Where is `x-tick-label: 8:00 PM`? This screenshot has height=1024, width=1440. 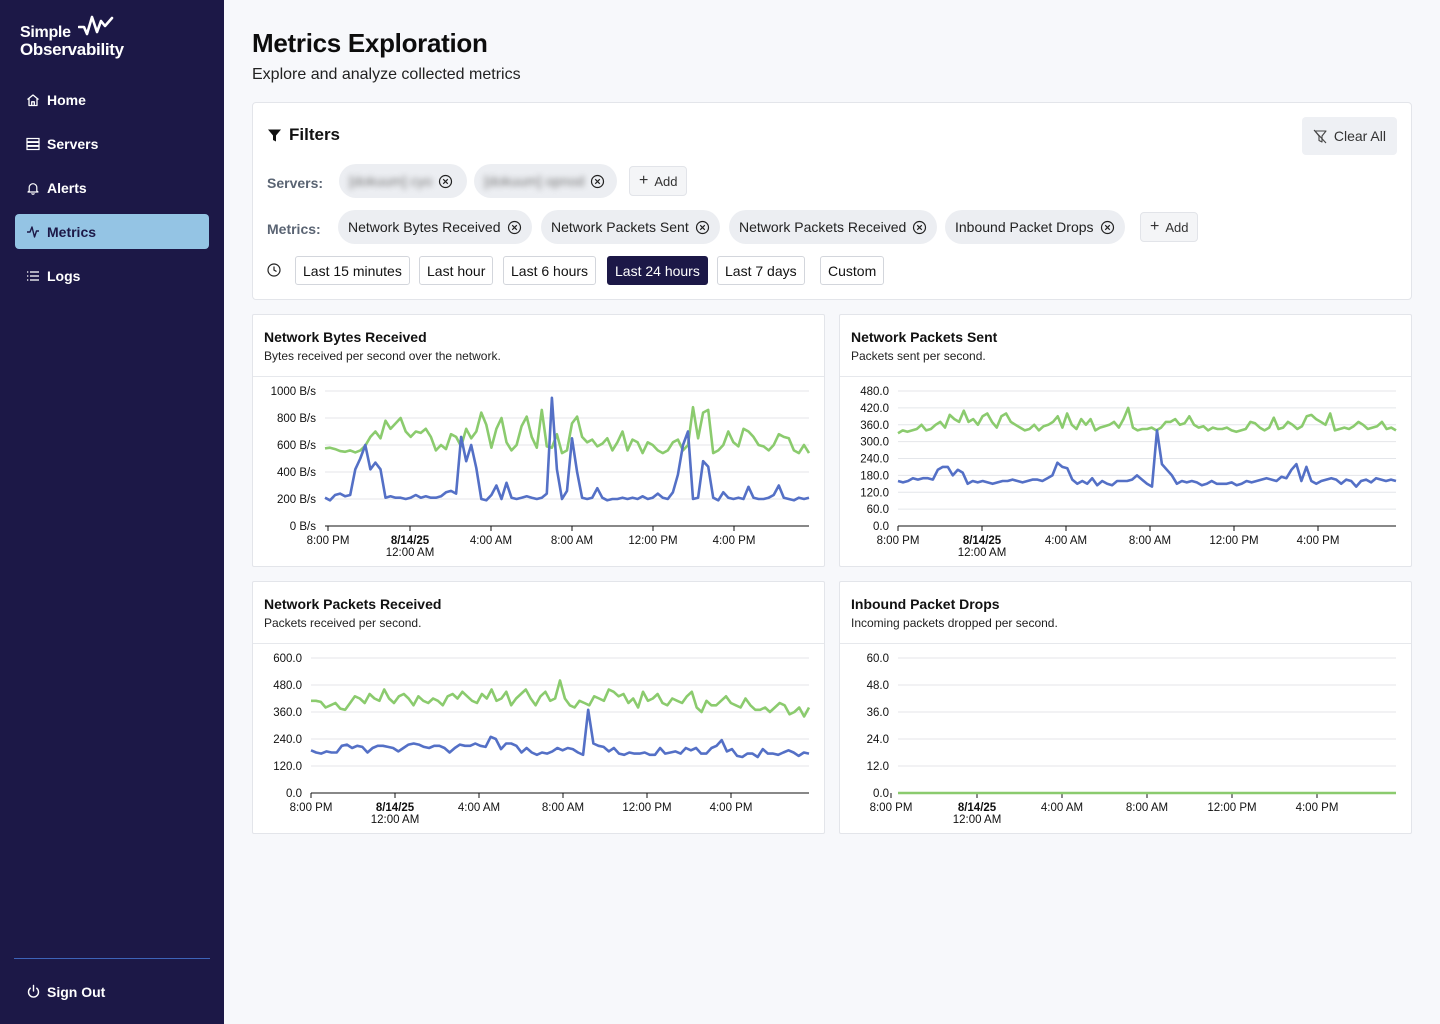
x-tick-label: 8:00 PM is located at coordinates (328, 541).